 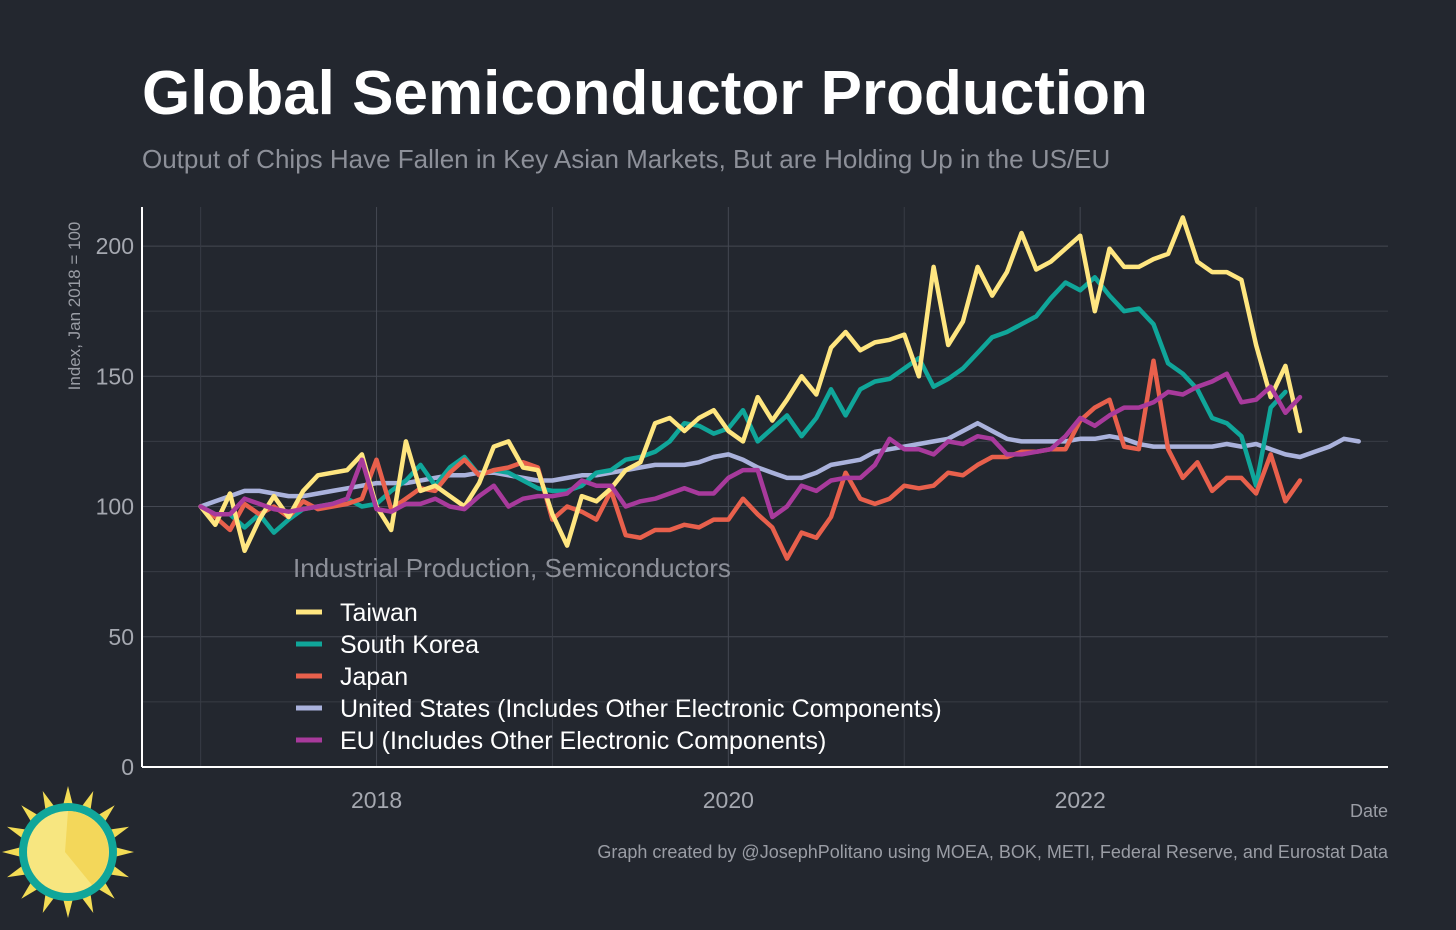 What do you see at coordinates (1369, 811) in the screenshot?
I see `x-axis-label: Date` at bounding box center [1369, 811].